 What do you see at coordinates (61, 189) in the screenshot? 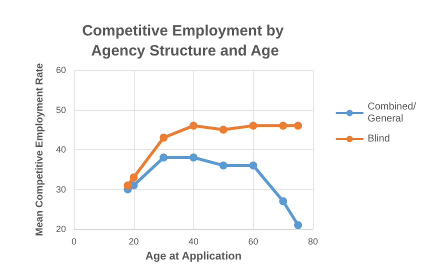
I see `y-tick-label: 30` at bounding box center [61, 189].